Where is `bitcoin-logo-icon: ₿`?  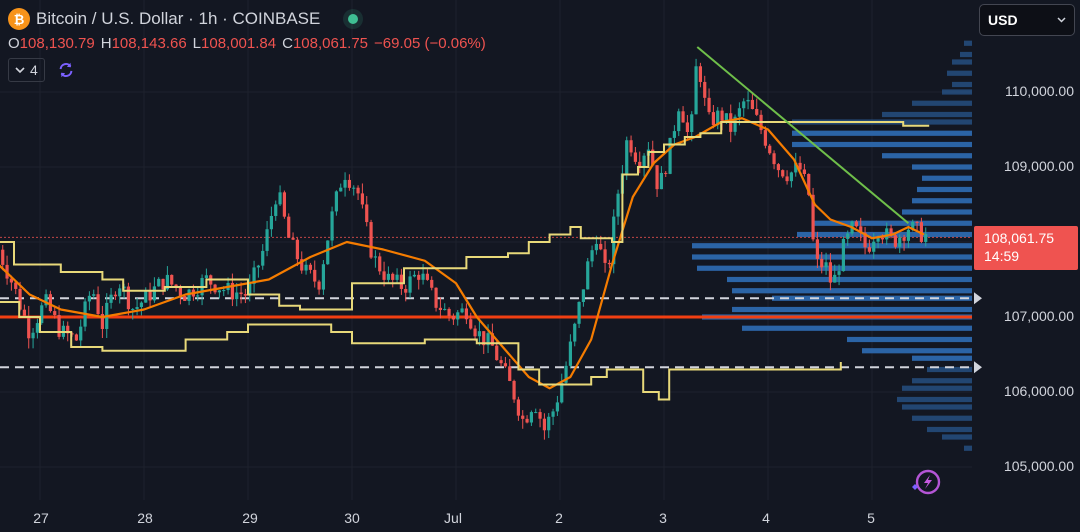 bitcoin-logo-icon: ₿ is located at coordinates (19, 19).